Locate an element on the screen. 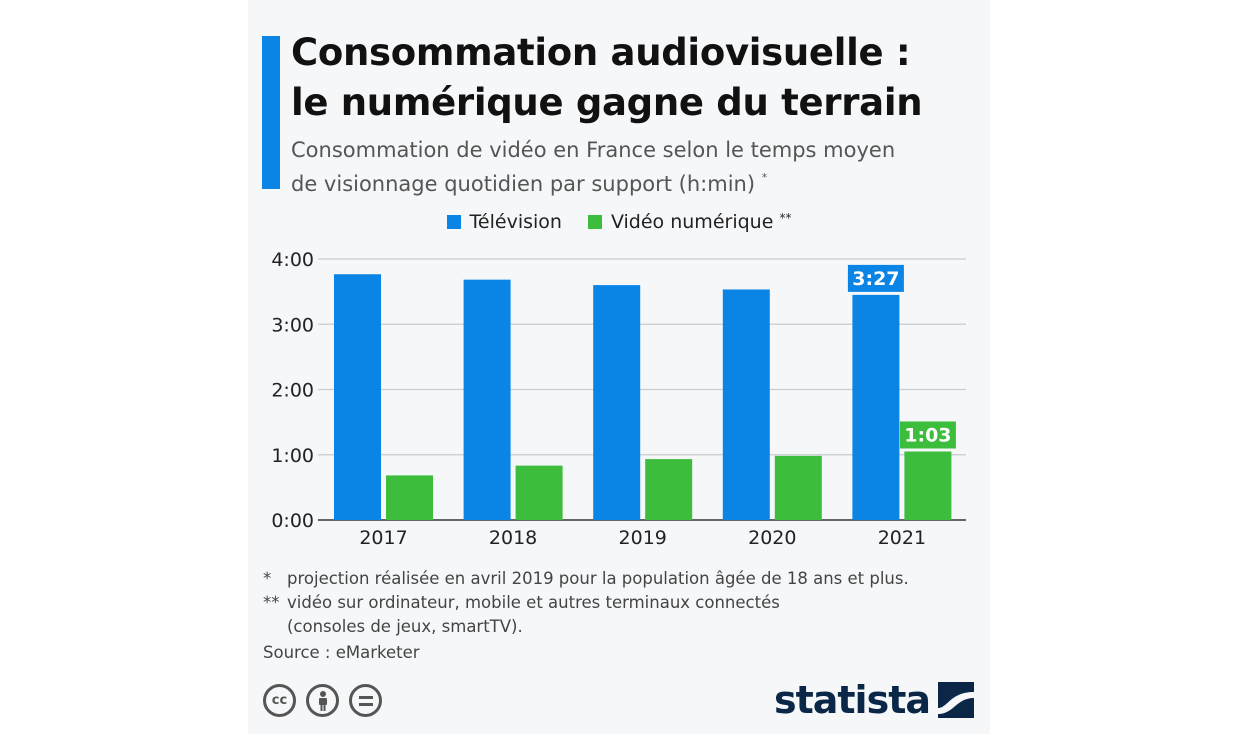 Image resolution: width=1238 pixels, height=734 pixels. legend-swatch-digital is located at coordinates (594, 222).